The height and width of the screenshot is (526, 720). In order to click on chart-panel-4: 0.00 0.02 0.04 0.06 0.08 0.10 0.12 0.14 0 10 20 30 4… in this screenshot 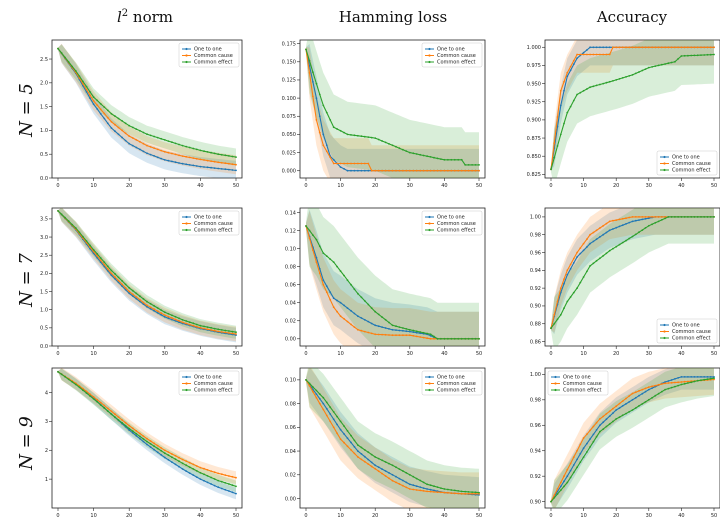, I will do `click(385, 282)`.